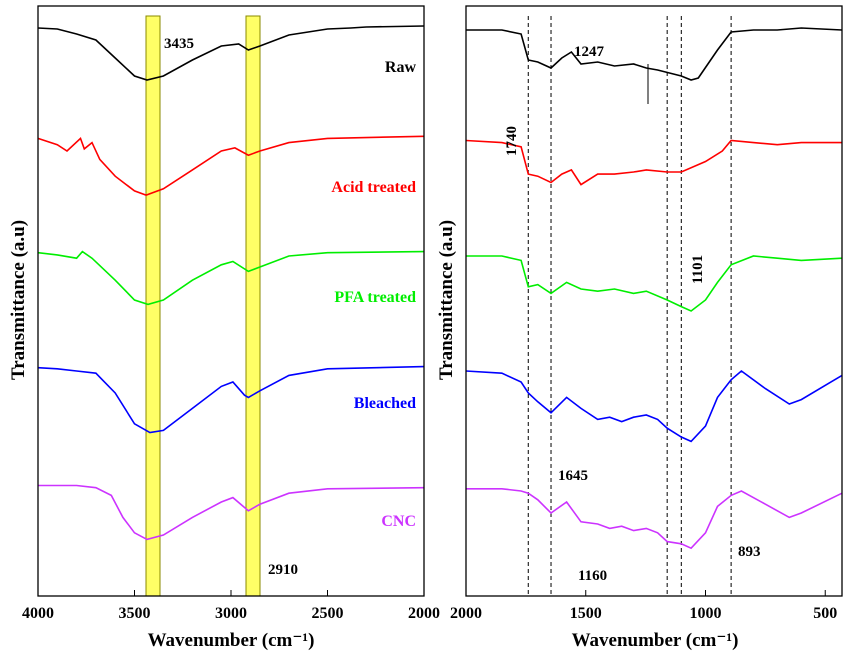 The image size is (843, 658). Describe the element at coordinates (231, 512) in the screenshot. I see `left-series-cnc` at that location.